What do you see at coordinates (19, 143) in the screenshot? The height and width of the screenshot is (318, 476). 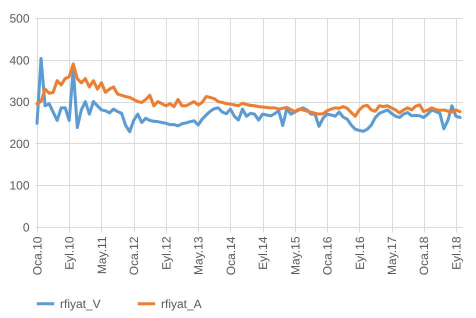 I see `y-tick-label: 200` at bounding box center [19, 143].